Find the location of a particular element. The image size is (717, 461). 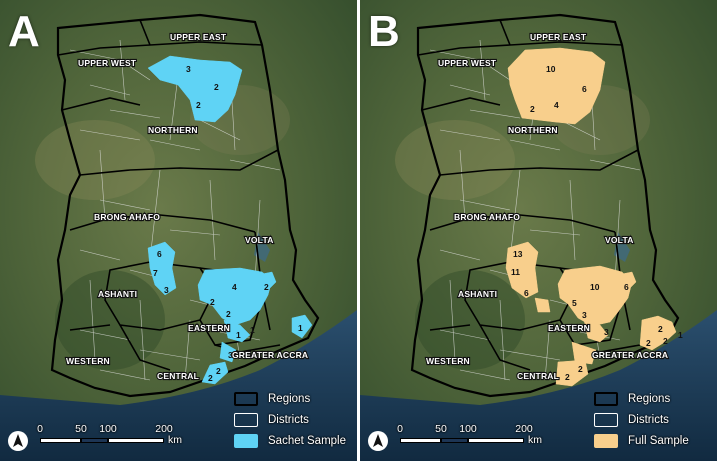

scale-tick: 50 is located at coordinates (441, 429).